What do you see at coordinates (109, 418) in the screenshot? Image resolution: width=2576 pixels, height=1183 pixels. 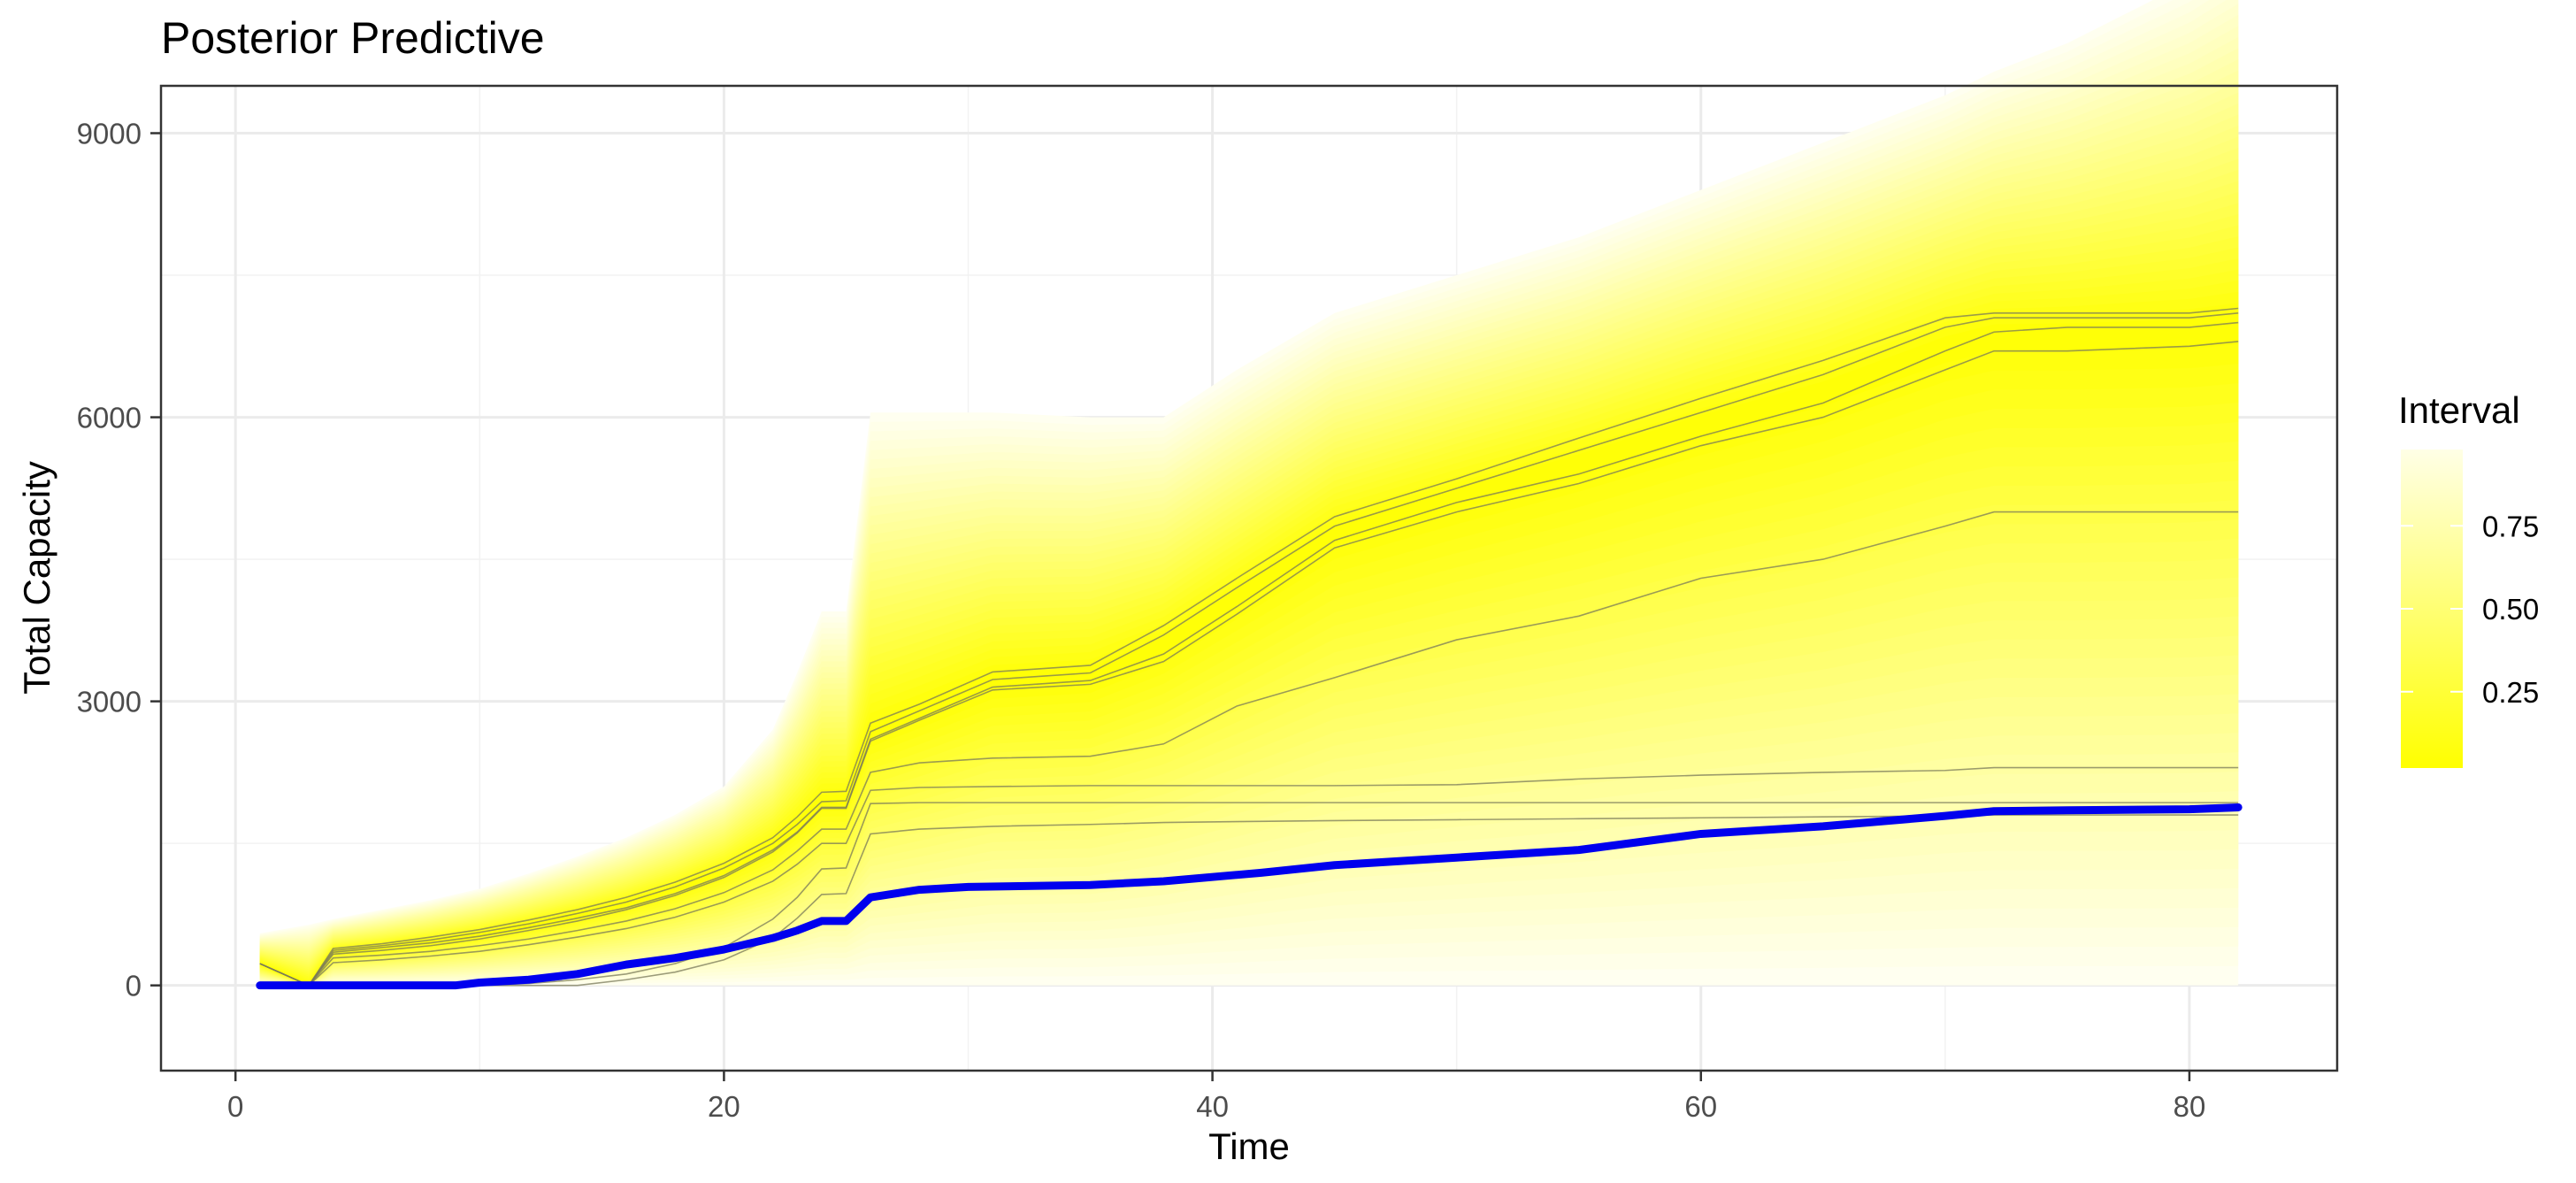 I see `y-tick-label: 6000` at bounding box center [109, 418].